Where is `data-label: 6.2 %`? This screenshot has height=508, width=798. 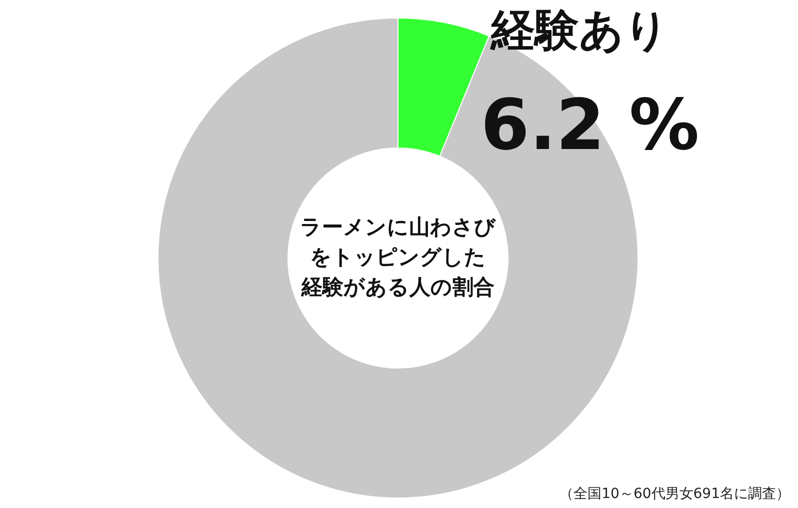
data-label: 6.2 % is located at coordinates (590, 125).